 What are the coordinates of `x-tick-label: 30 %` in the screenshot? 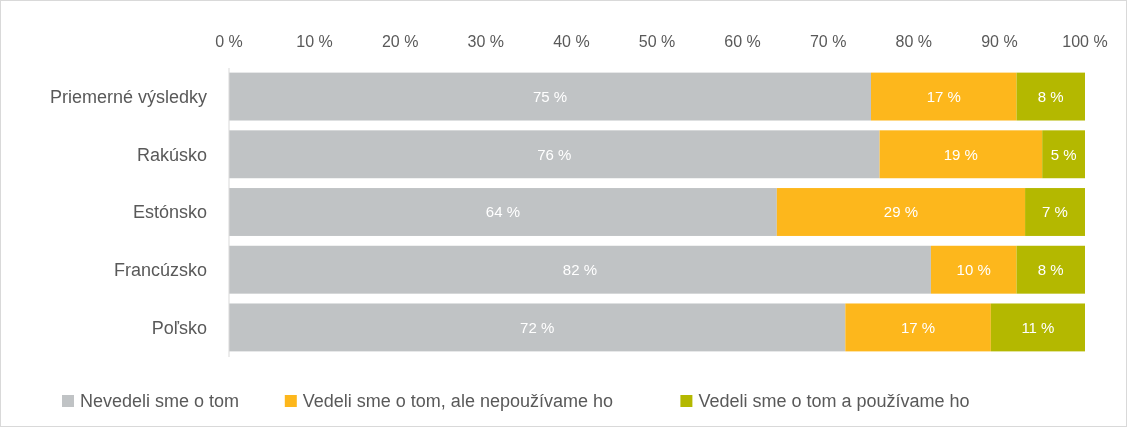 It's located at (486, 41).